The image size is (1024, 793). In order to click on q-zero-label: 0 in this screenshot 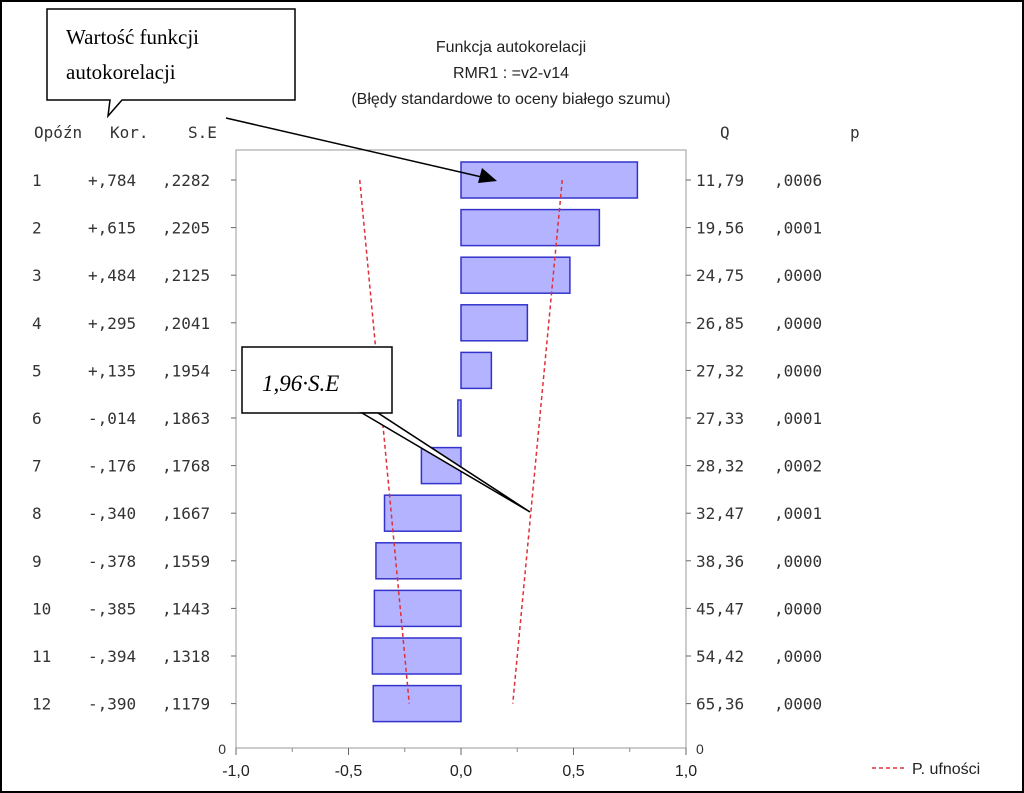, I will do `click(700, 749)`.